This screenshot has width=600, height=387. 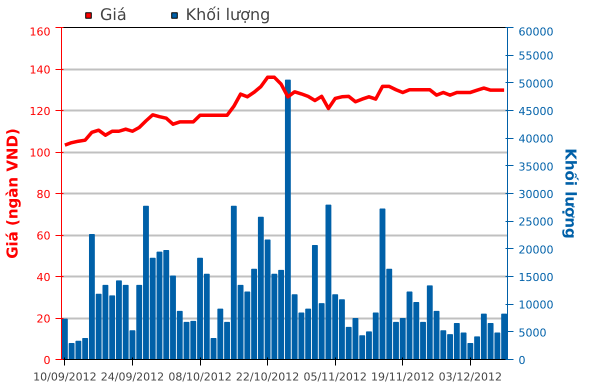 I want to click on line-series, so click(x=284, y=111).